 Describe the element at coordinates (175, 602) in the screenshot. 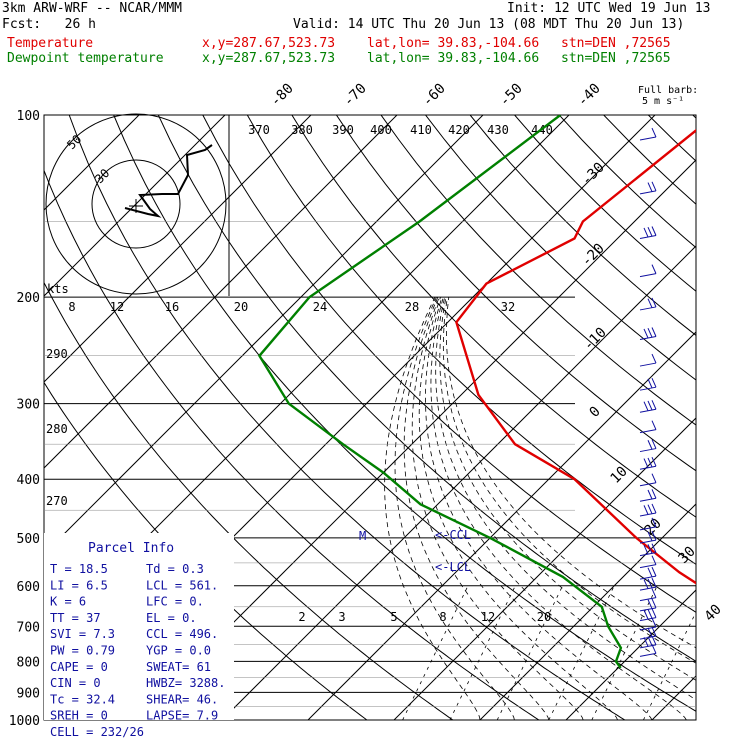

I see `parcel-row-right: LFC = 0.` at that location.